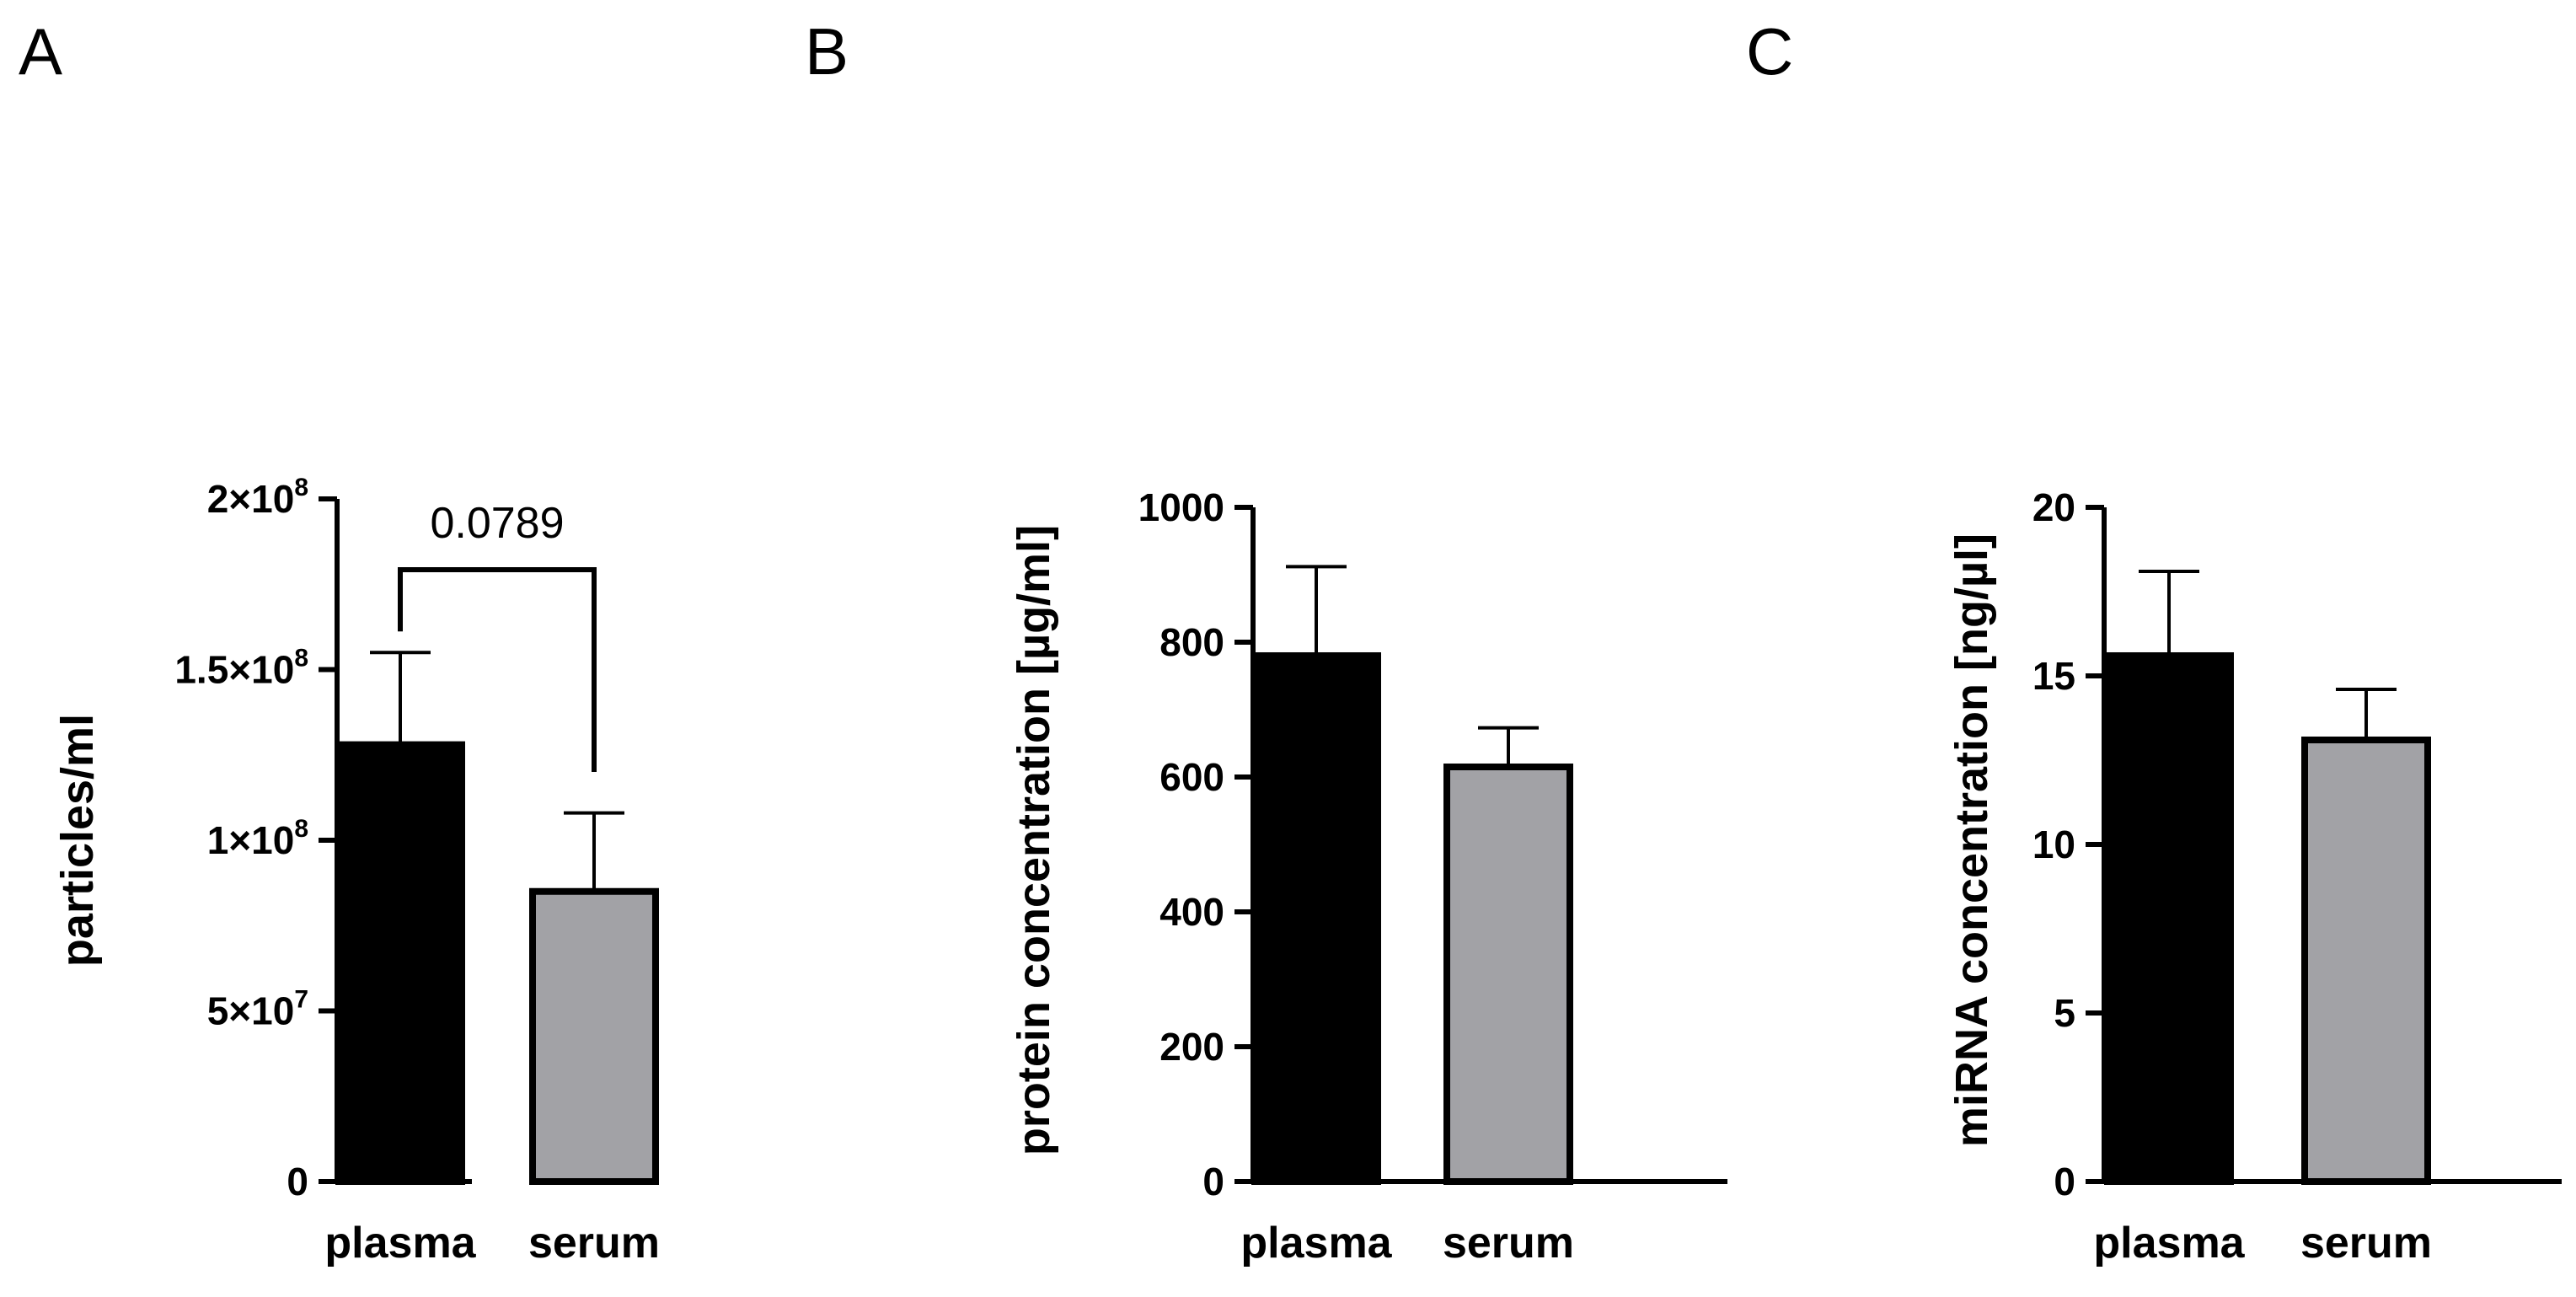  What do you see at coordinates (241, 668) in the screenshot?
I see `y-tick-label: 1.5×10⁸` at bounding box center [241, 668].